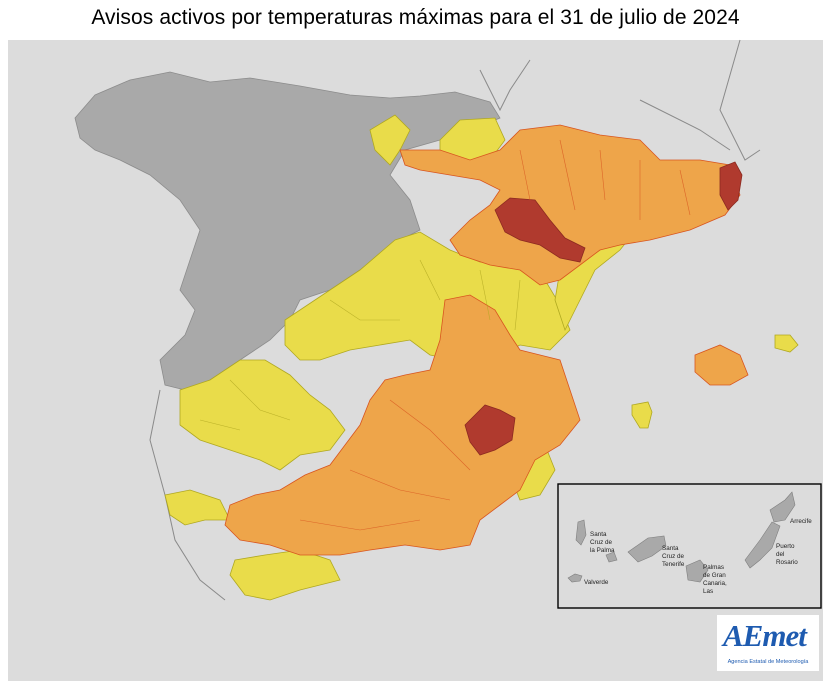  I want to click on label-santa-cruz-la-palma: Santa Cruz de la Palma, so click(602, 542).